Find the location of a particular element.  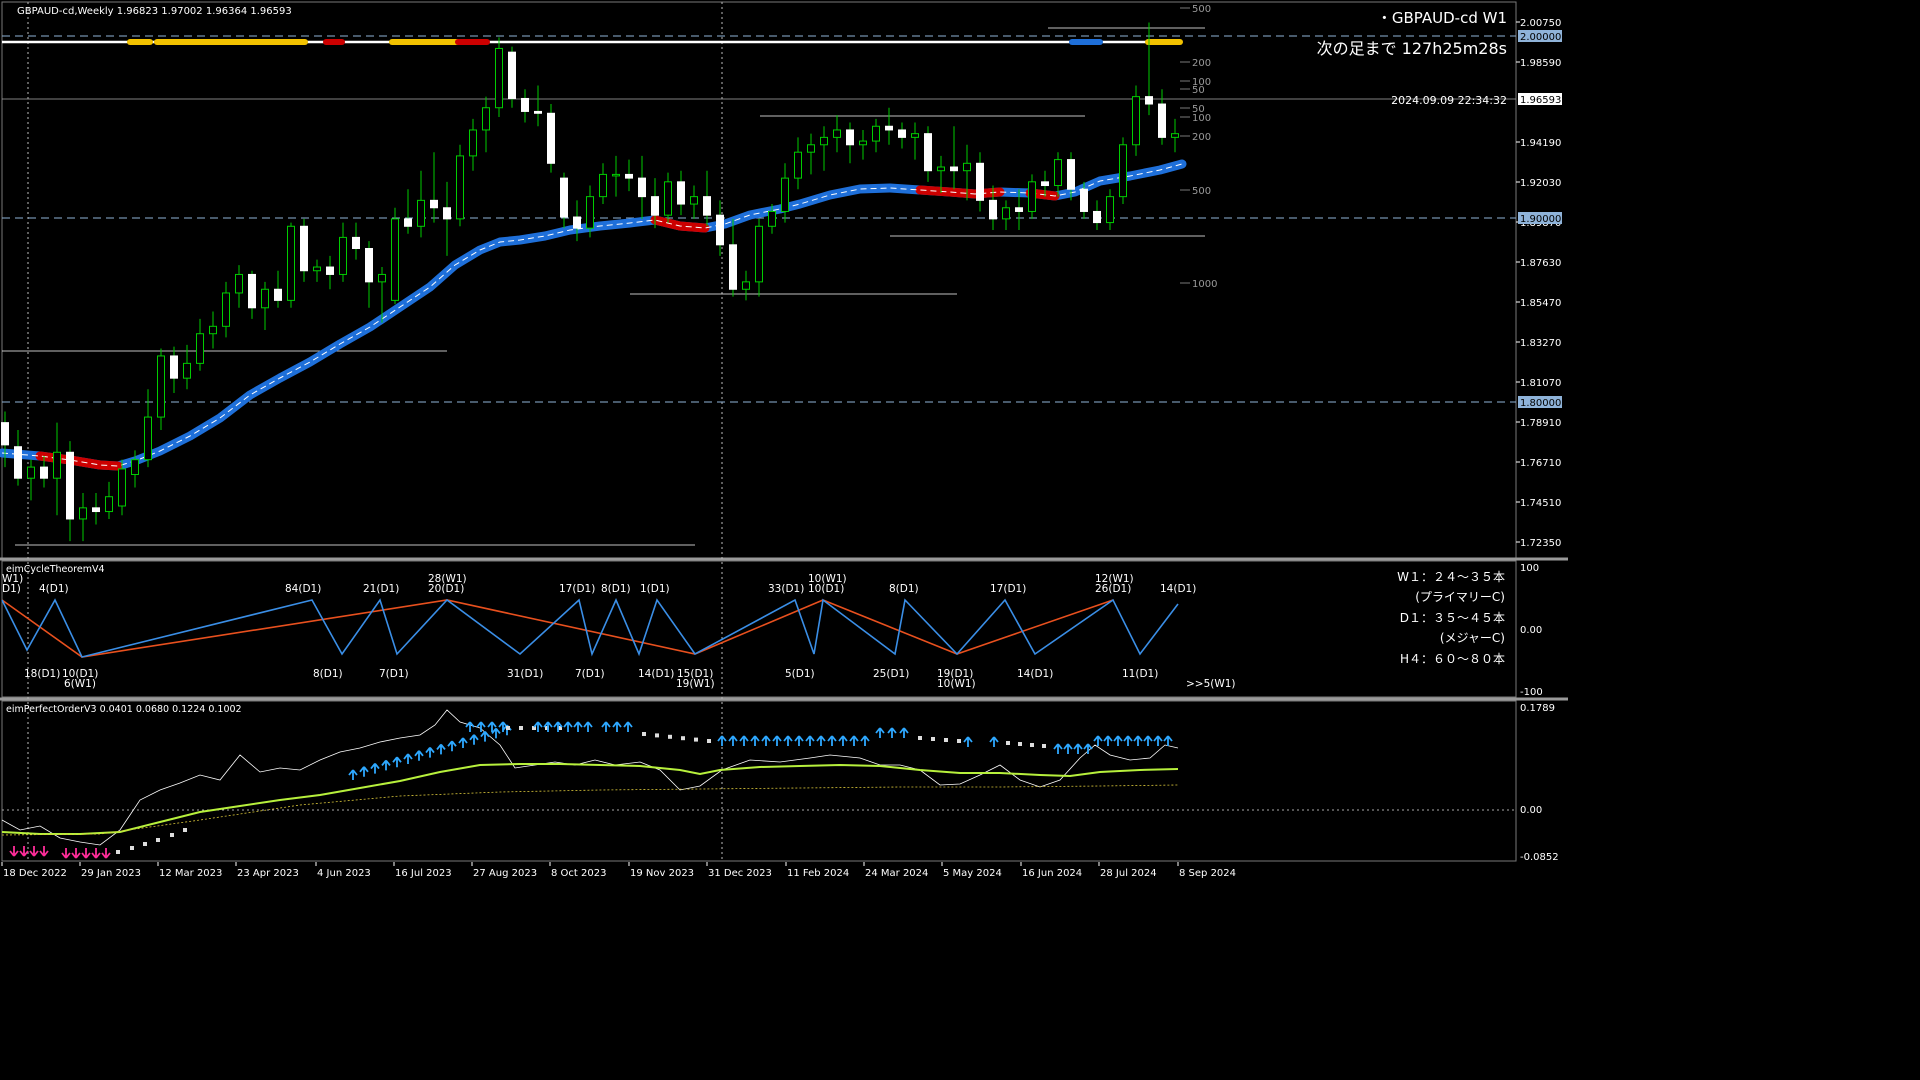

candle-body is located at coordinates (603, 185).